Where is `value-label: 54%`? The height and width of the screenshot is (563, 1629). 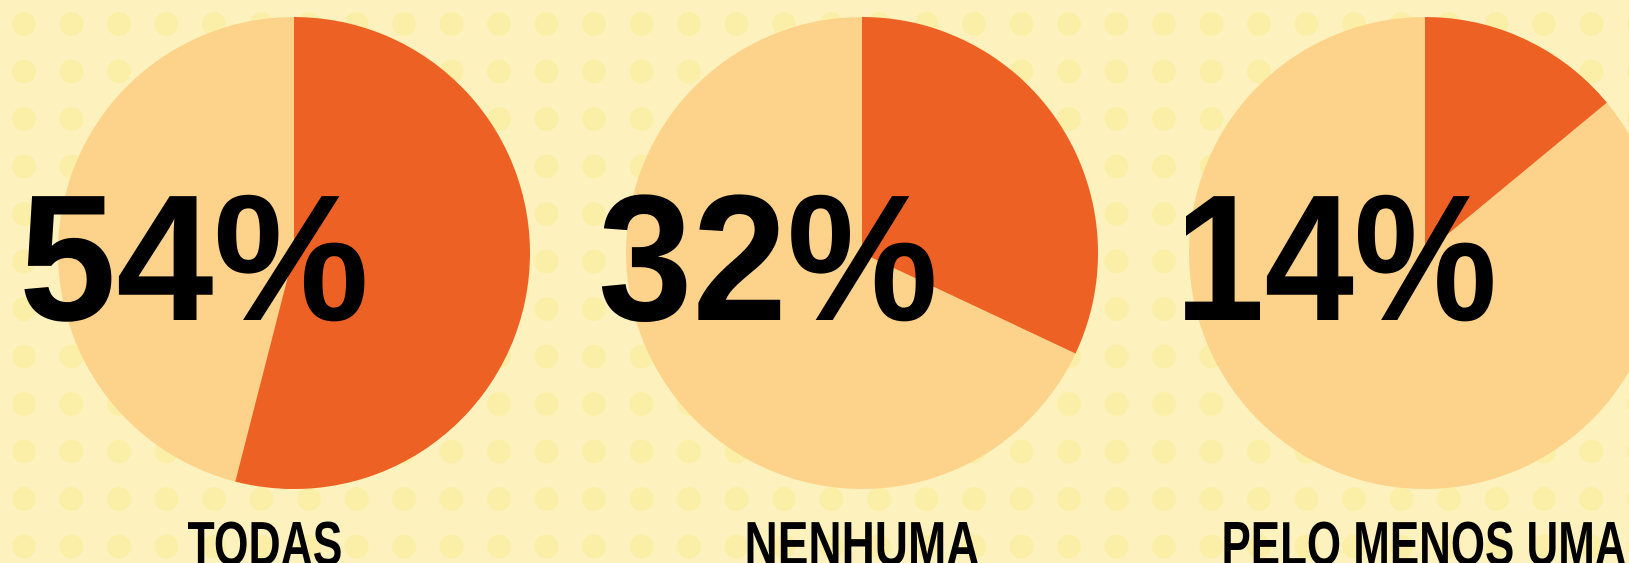
value-label: 54% is located at coordinates (194, 258).